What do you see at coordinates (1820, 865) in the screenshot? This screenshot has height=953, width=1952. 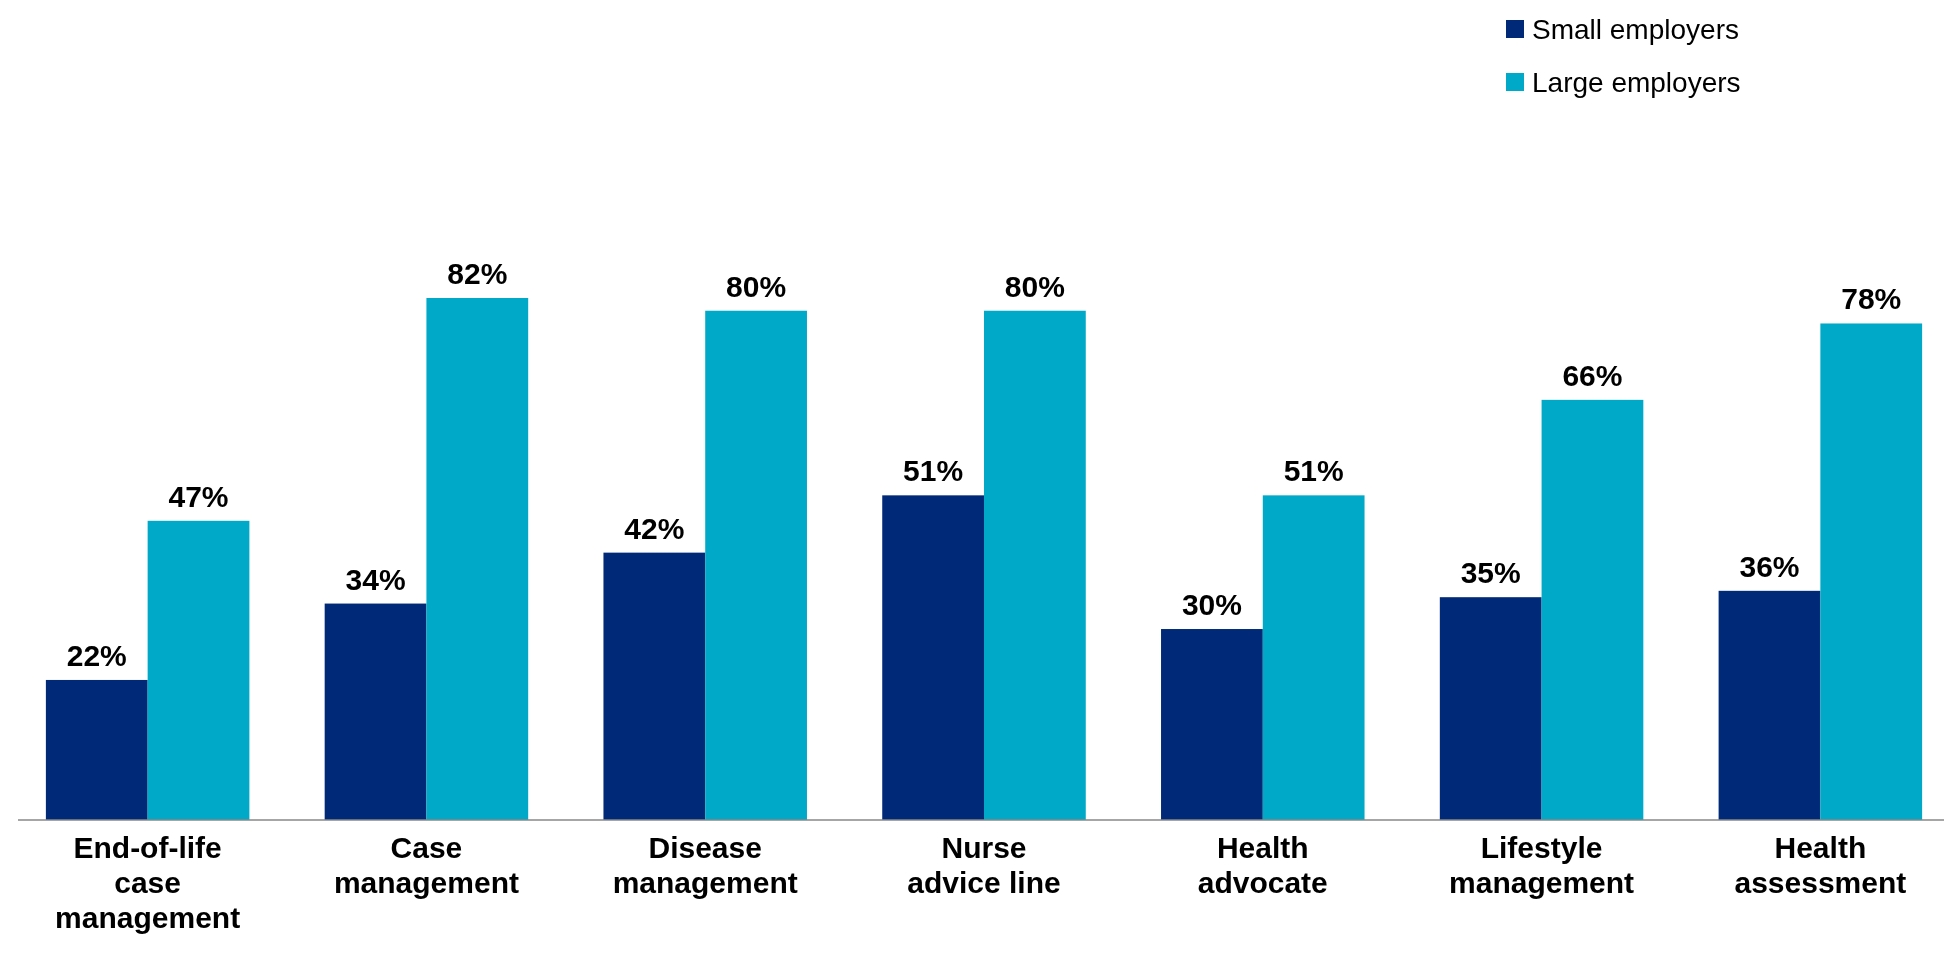 I see `x-tick-label: Health assessment` at bounding box center [1820, 865].